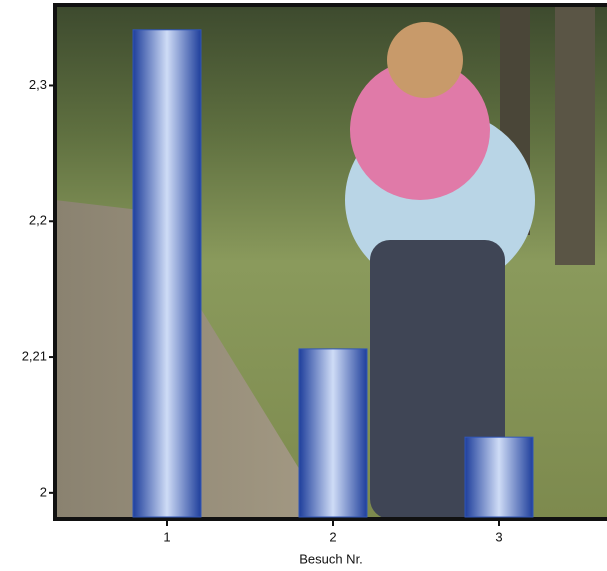 The image size is (607, 571). Describe the element at coordinates (38, 220) in the screenshot. I see `y-tick-label: 2,2` at that location.